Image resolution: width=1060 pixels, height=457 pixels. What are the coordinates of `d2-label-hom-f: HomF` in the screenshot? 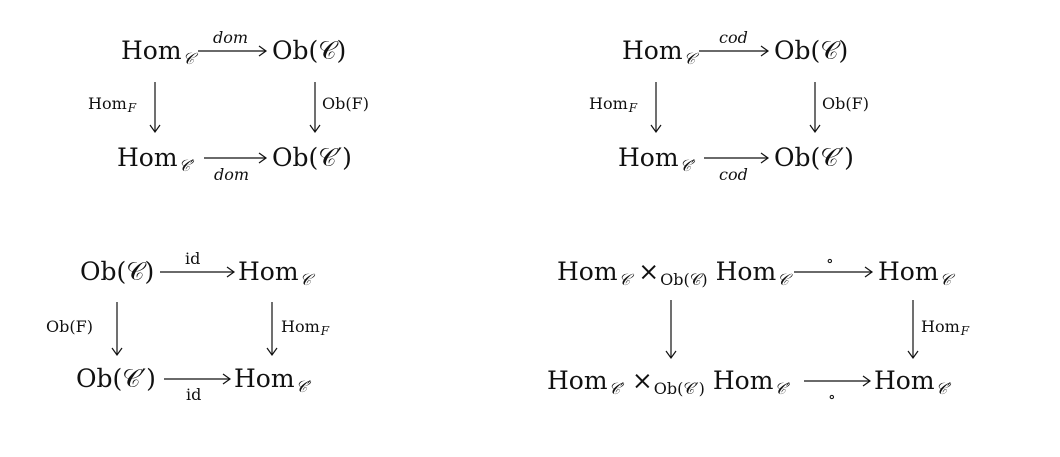 It's located at (613, 104).